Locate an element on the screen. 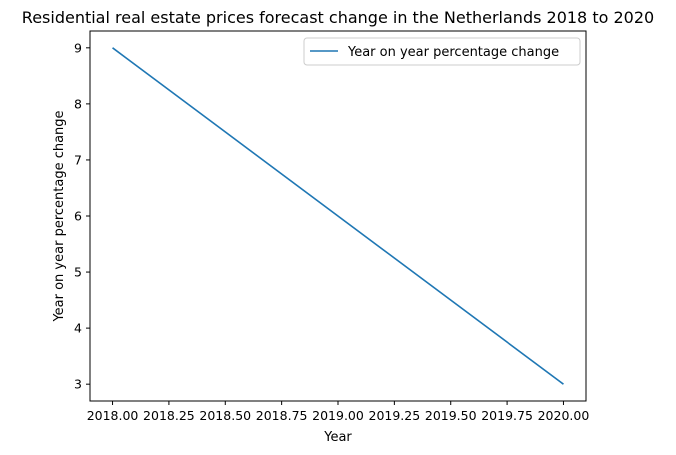  y-tick-label: 6 is located at coordinates (78, 216).